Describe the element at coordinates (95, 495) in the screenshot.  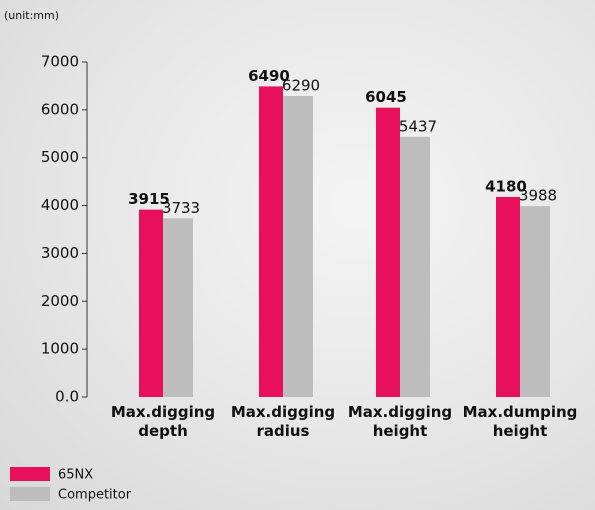
I see `legend-label: Competitor` at that location.